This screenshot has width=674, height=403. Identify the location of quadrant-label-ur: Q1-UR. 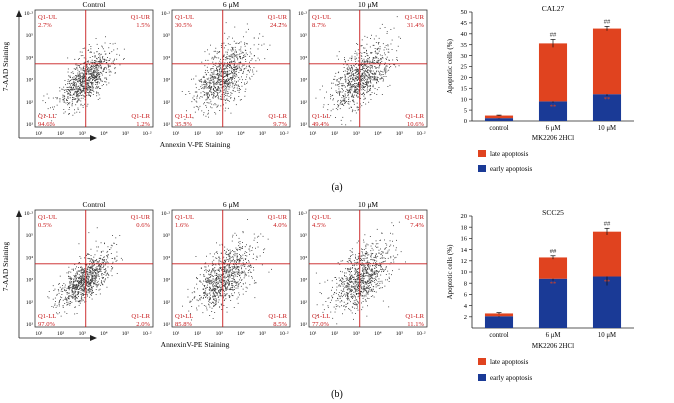
(141, 17).